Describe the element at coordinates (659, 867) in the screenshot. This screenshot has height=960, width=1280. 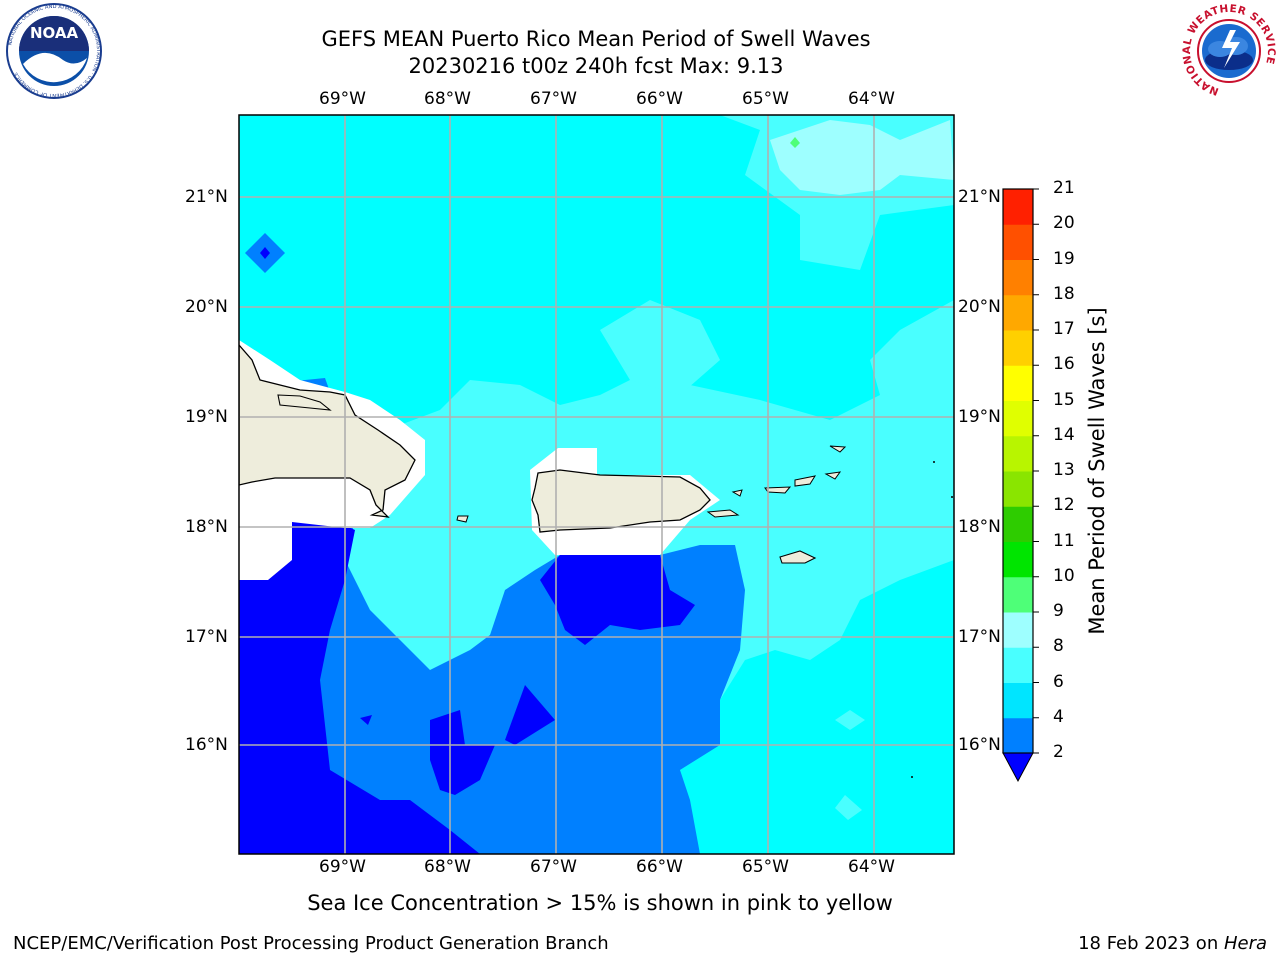
I see `lon-label-bottom-66w: 66°W` at that location.